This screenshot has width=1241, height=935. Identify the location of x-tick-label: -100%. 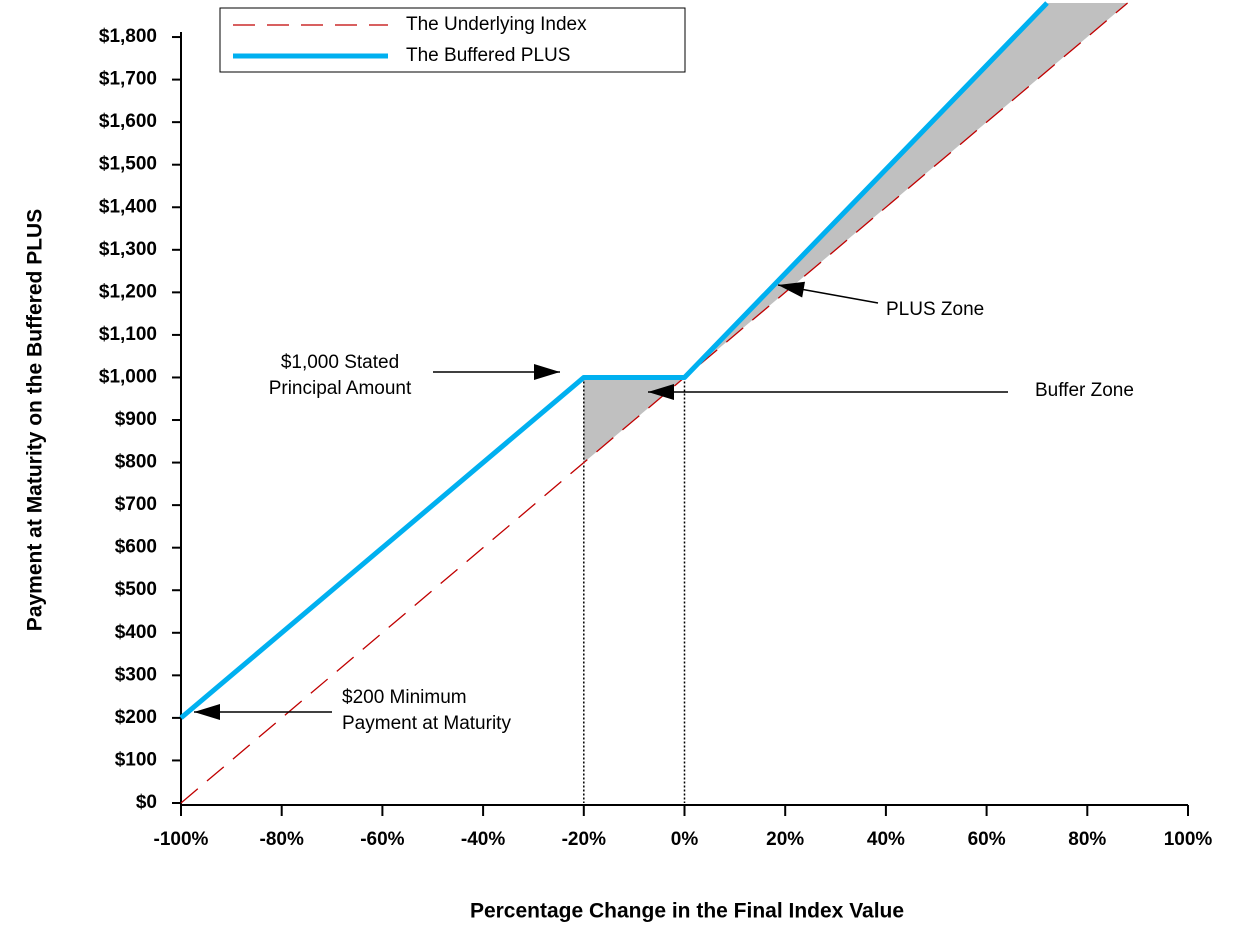
(181, 839).